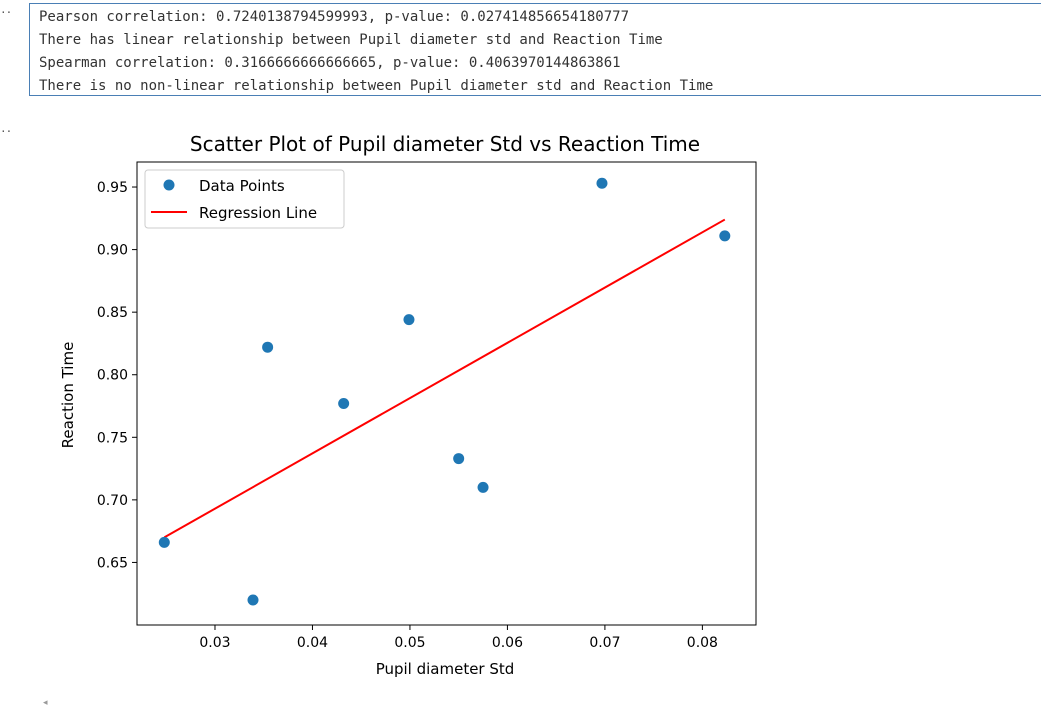 This screenshot has height=712, width=1041. What do you see at coordinates (112, 563) in the screenshot?
I see `y-tick-label: 0.65` at bounding box center [112, 563].